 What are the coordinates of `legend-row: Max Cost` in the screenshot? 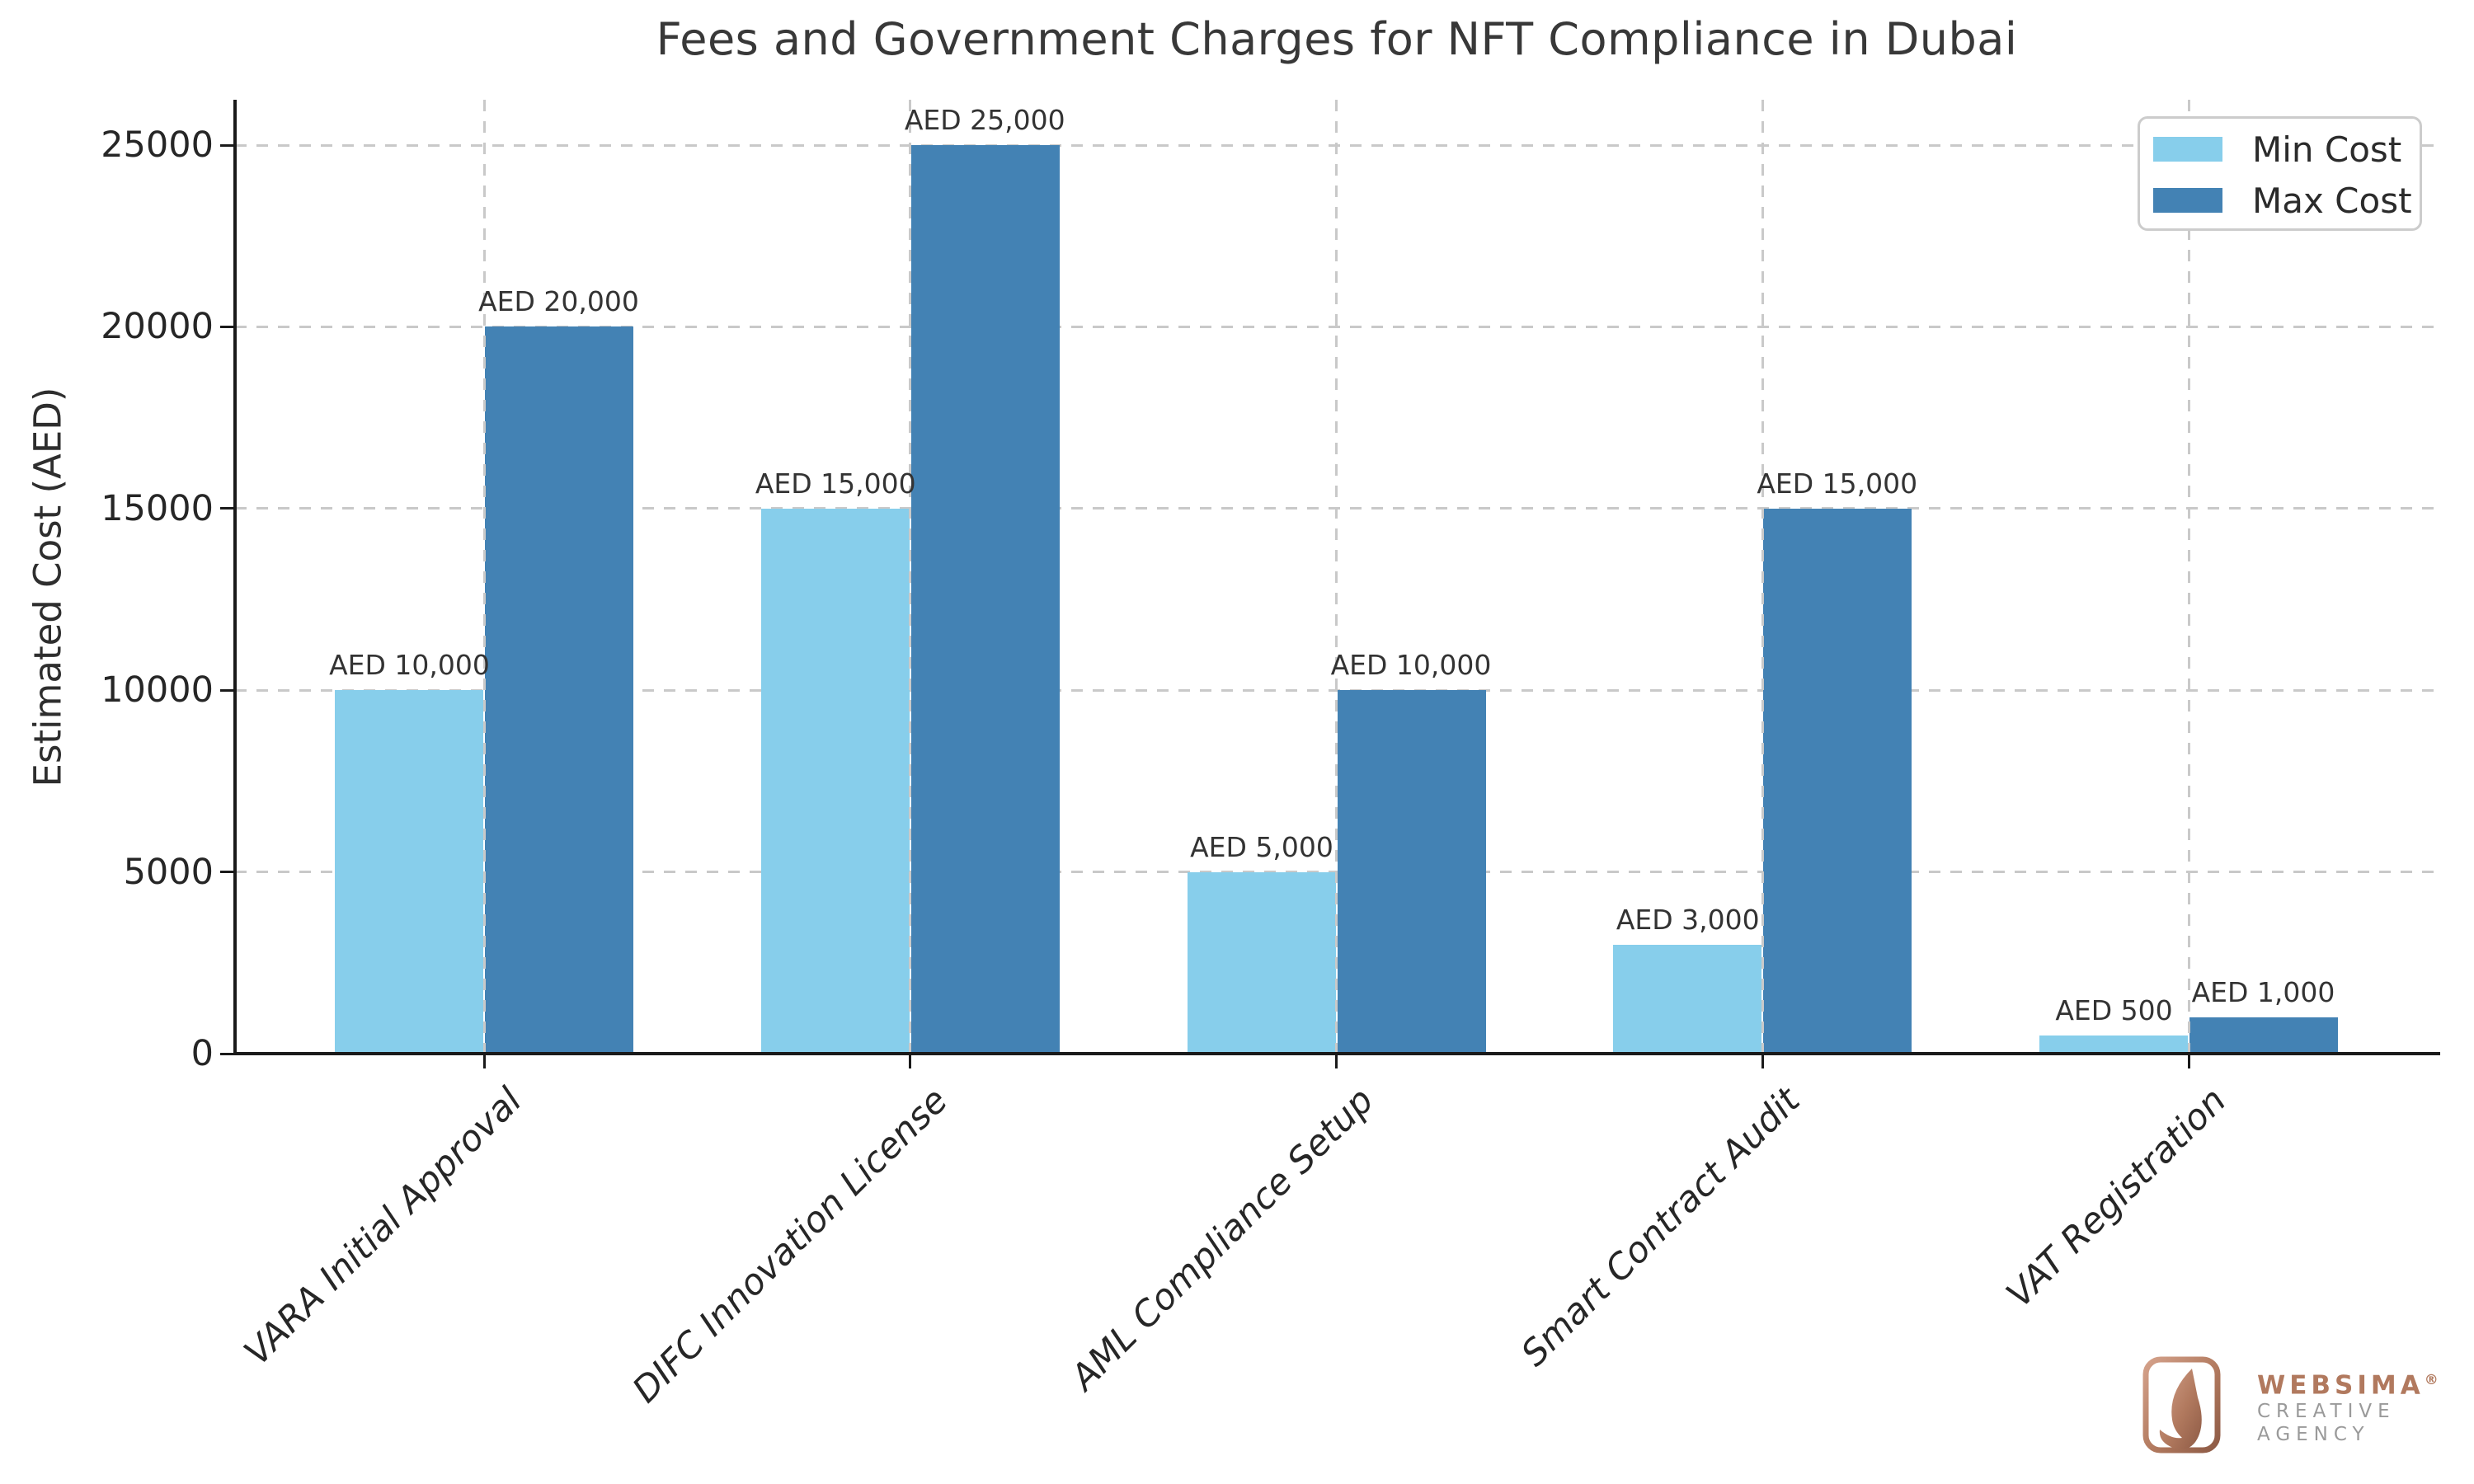 It's located at (2286, 200).